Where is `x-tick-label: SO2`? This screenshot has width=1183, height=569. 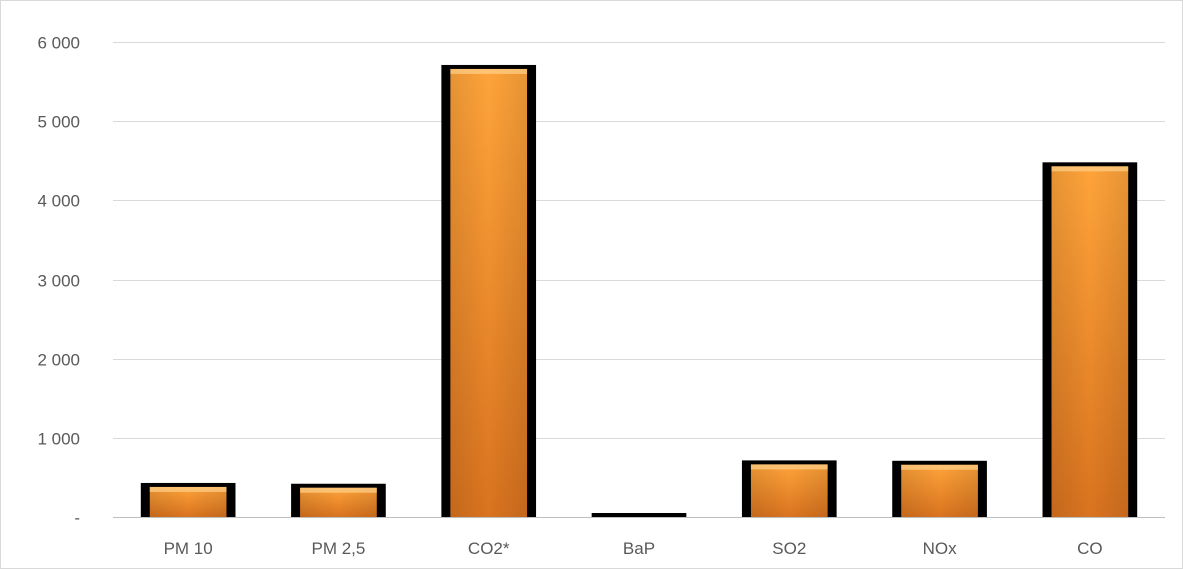
x-tick-label: SO2 is located at coordinates (789, 548).